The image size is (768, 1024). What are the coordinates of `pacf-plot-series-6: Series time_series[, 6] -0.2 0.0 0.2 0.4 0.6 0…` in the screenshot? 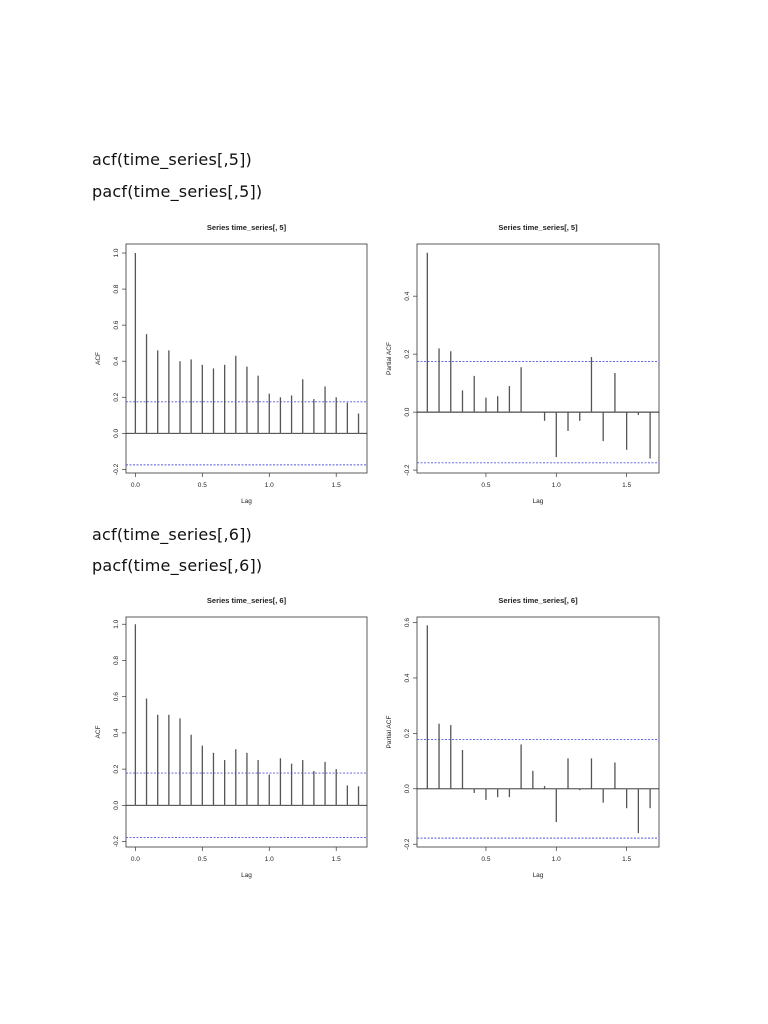 It's located at (526, 736).